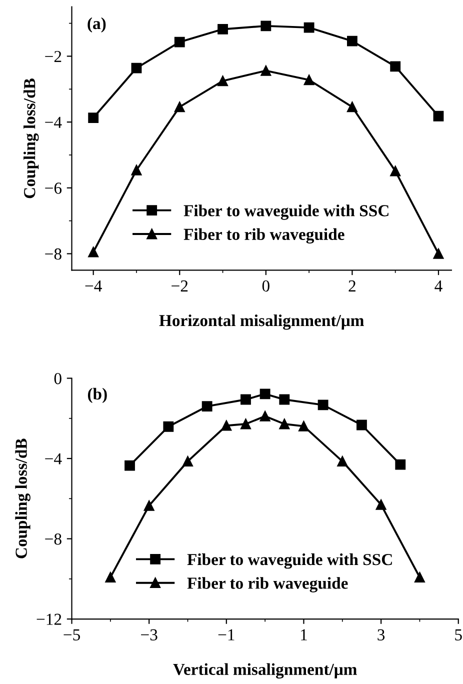 The image size is (463, 684). Describe the element at coordinates (97, 395) in the screenshot. I see `annotation: (b)` at that location.